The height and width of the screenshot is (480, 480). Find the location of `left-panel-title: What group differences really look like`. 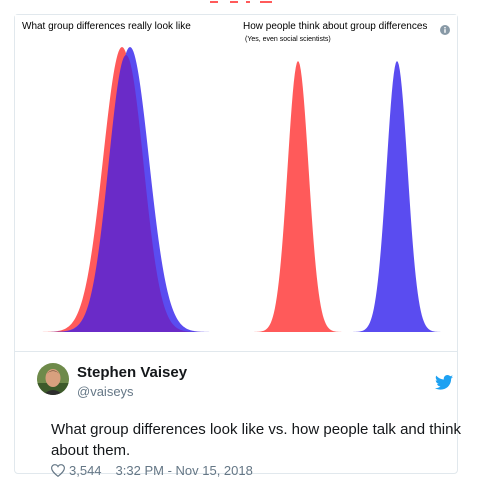

left-panel-title: What group differences really look like is located at coordinates (106, 26).